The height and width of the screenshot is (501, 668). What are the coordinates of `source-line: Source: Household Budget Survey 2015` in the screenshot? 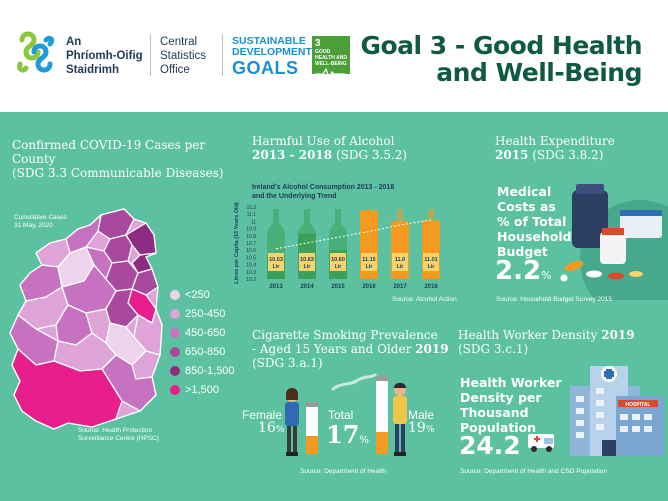 It's located at (554, 299).